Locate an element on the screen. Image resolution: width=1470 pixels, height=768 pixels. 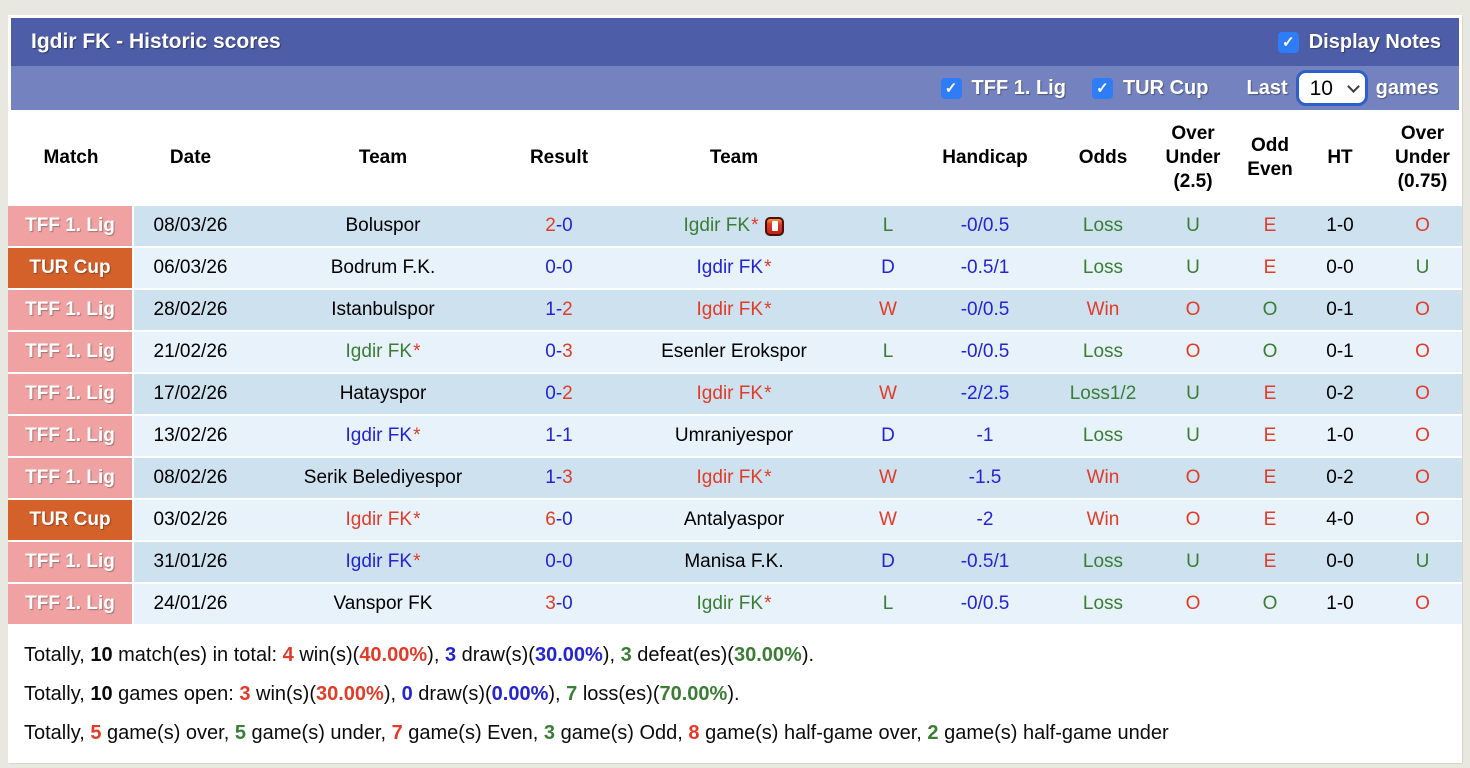
display-notes-checkbox: ✓ is located at coordinates (1288, 42).